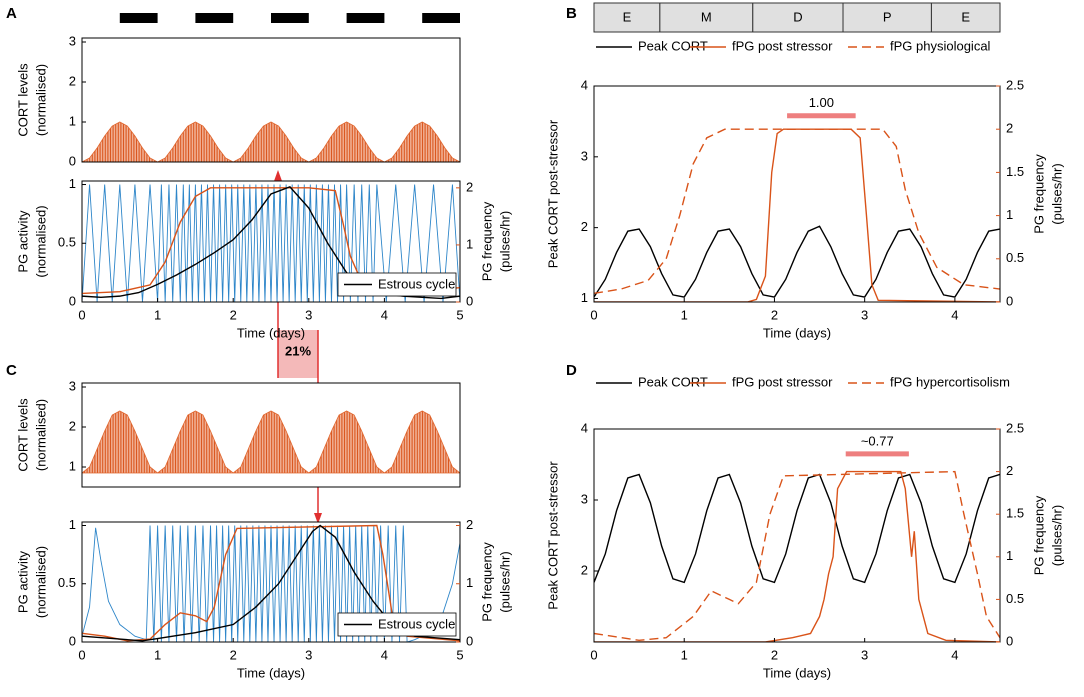 The height and width of the screenshot is (697, 1084). I want to click on cort-area, so click(271, 141).